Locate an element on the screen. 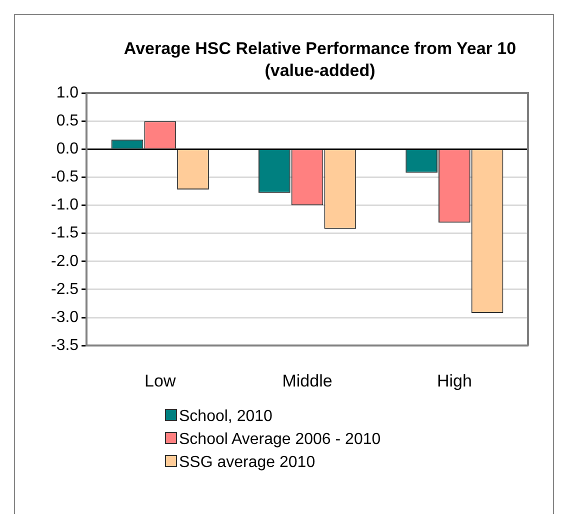  x-tick-label: High is located at coordinates (454, 380).